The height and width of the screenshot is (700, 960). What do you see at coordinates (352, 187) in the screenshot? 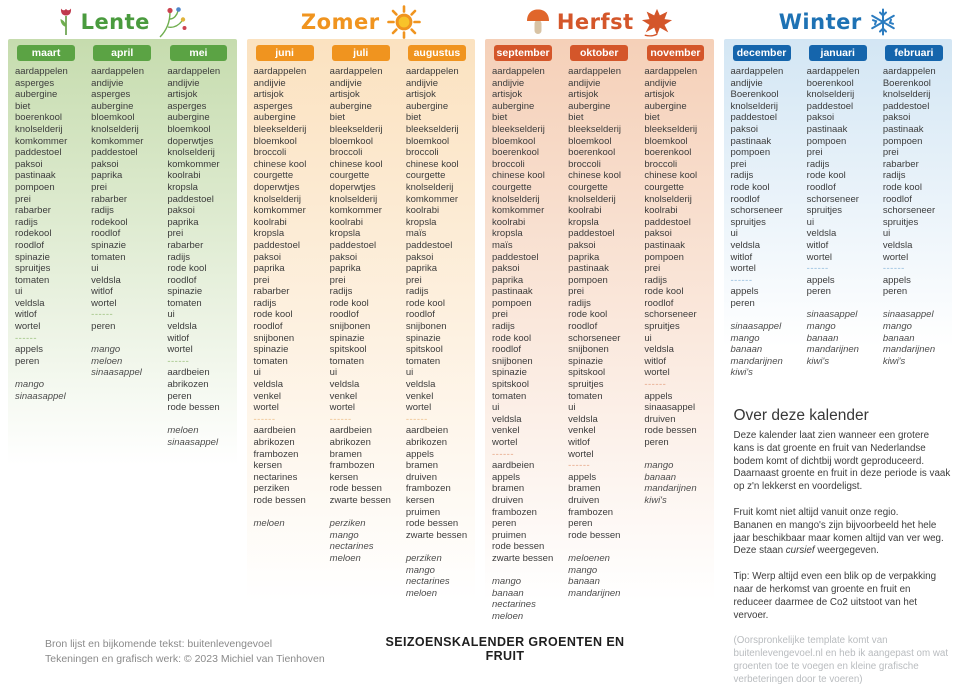
I see `vegetable-item: doperwtjes` at bounding box center [352, 187].